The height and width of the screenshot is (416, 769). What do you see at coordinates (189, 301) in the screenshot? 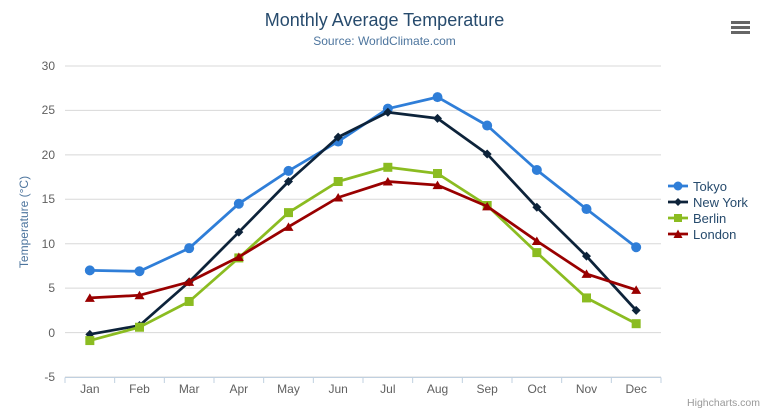
I see `point-berlin-mar` at bounding box center [189, 301].